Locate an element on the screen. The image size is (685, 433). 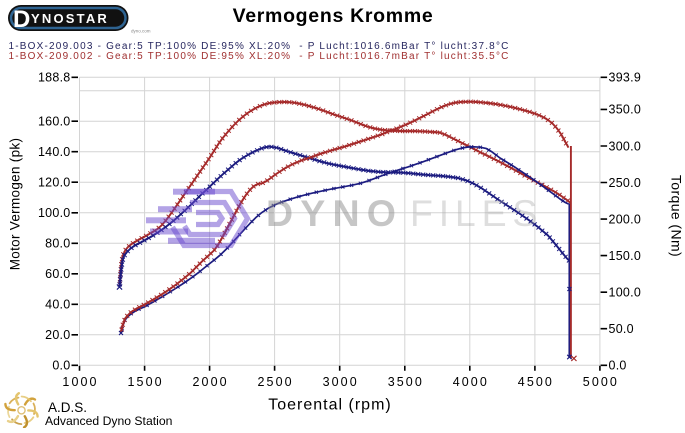
svg-text: 2000 is located at coordinates (210, 382).